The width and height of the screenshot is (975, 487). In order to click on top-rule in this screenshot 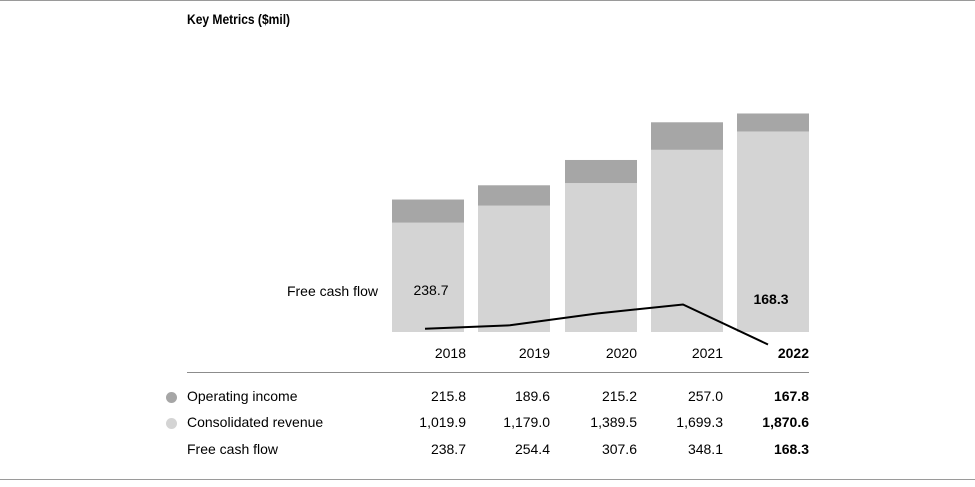, I will do `click(487, 0)`.